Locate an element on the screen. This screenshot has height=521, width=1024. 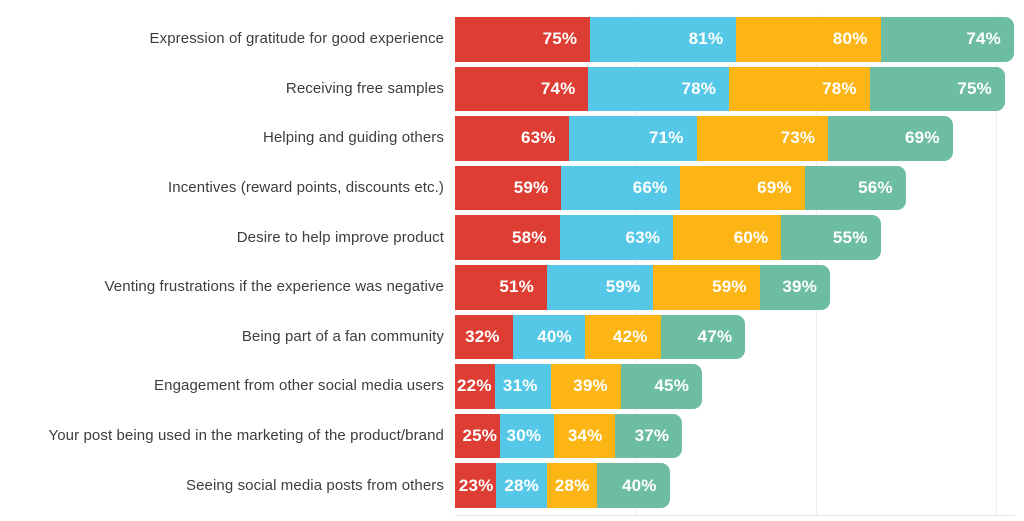
bar-segment-cyan: 81% is located at coordinates (663, 39).